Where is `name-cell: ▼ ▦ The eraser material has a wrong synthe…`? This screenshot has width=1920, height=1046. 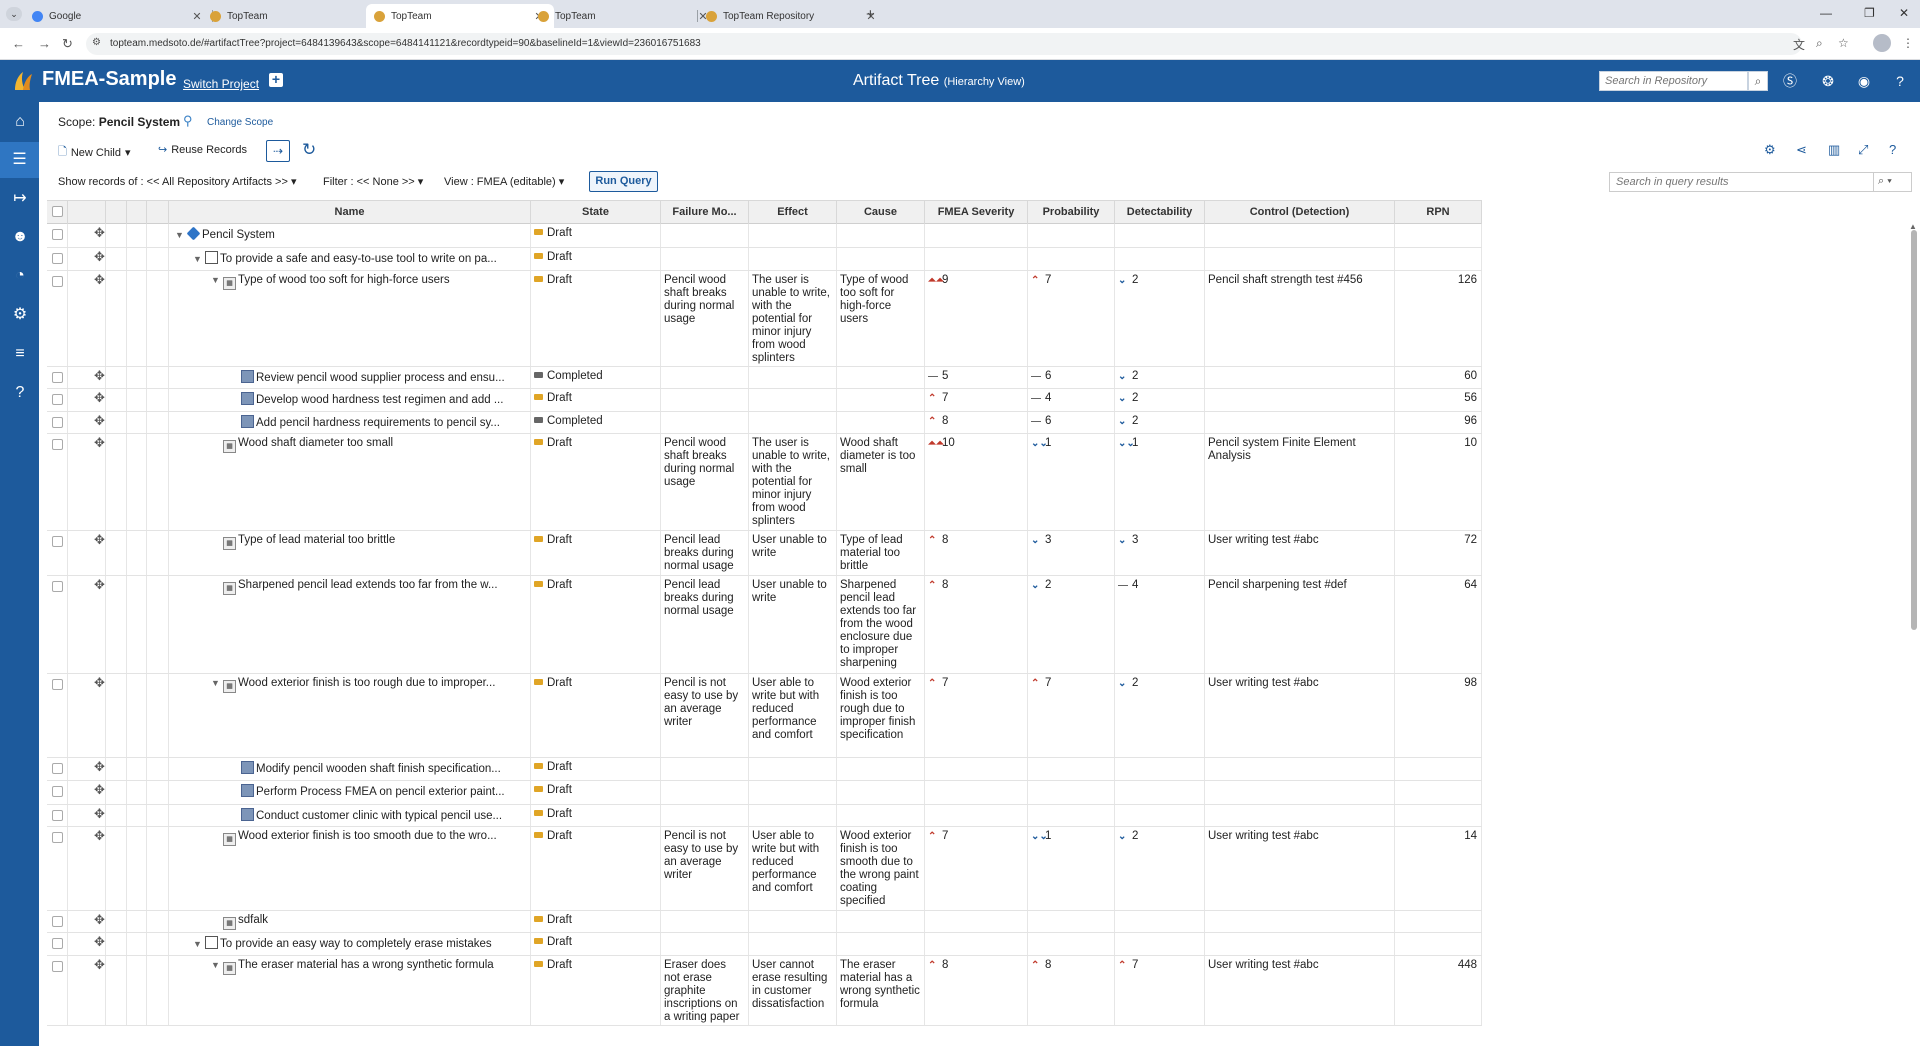
name-cell: ▼ ▦ The eraser material has a wrong synthe… is located at coordinates (350, 990).